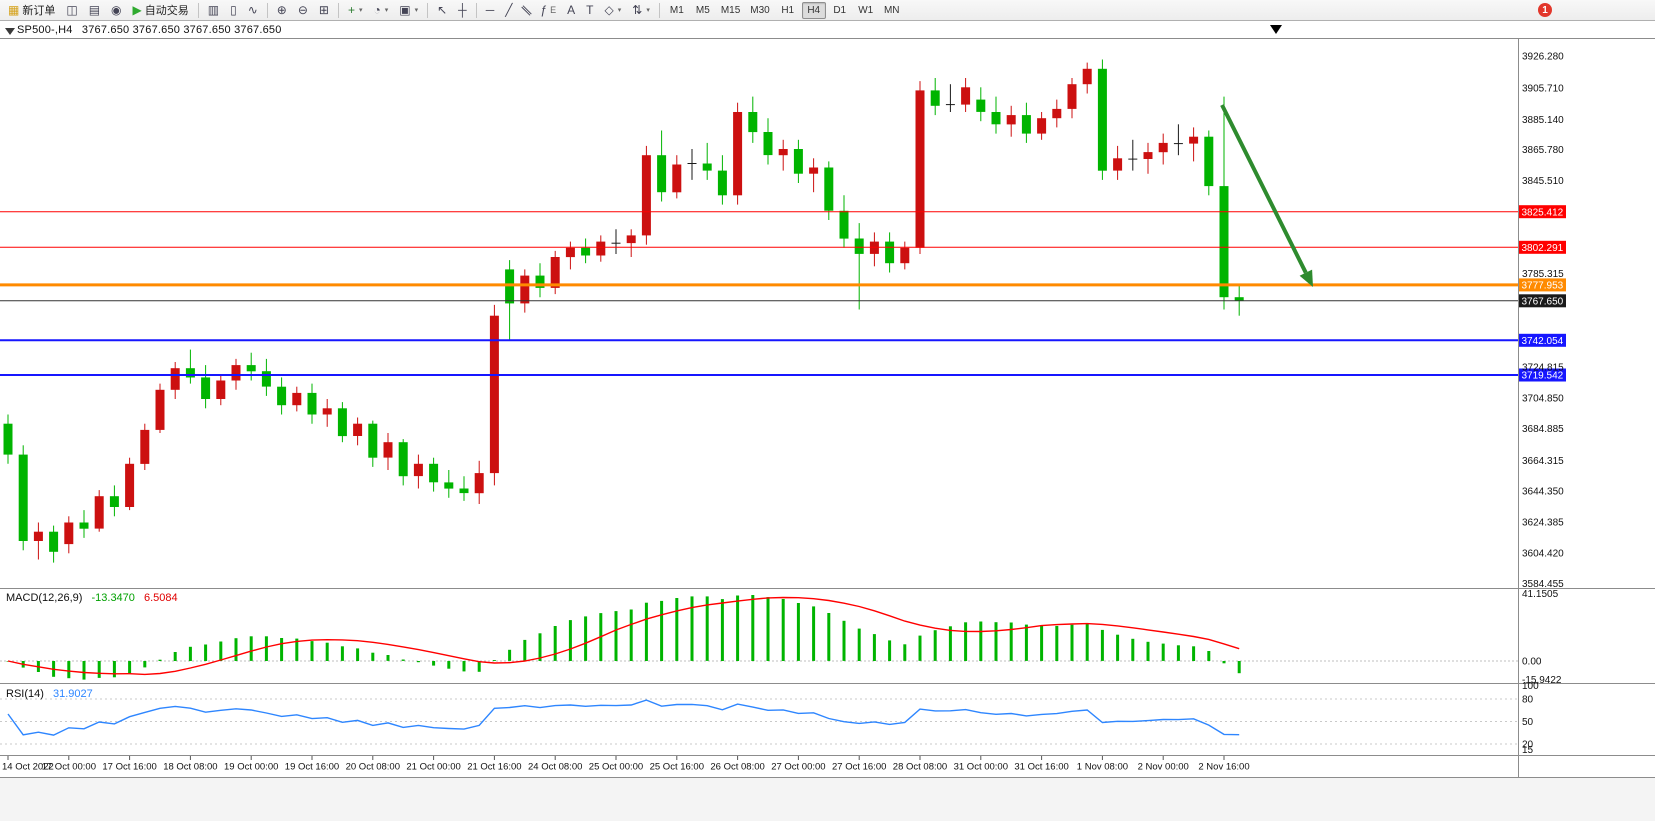 The height and width of the screenshot is (821, 1655). I want to click on timeframe-button-mn: MN, so click(892, 10).